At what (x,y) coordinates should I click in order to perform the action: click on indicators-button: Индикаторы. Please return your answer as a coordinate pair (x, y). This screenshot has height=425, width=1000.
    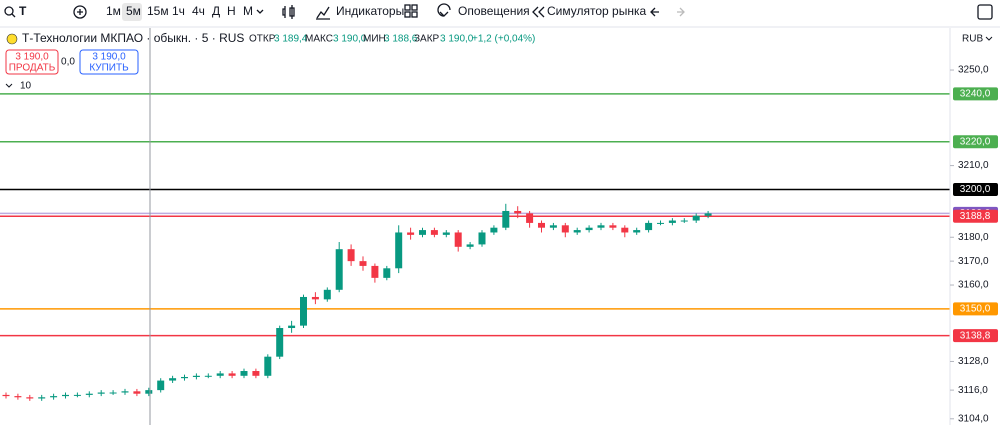
    Looking at the image, I should click on (370, 11).